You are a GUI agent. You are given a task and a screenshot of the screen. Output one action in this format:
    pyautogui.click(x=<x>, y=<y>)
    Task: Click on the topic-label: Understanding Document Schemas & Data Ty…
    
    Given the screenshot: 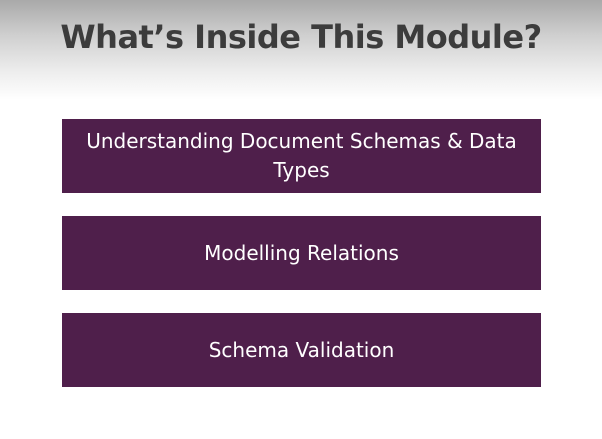 What is the action you would take?
    pyautogui.click(x=301, y=155)
    